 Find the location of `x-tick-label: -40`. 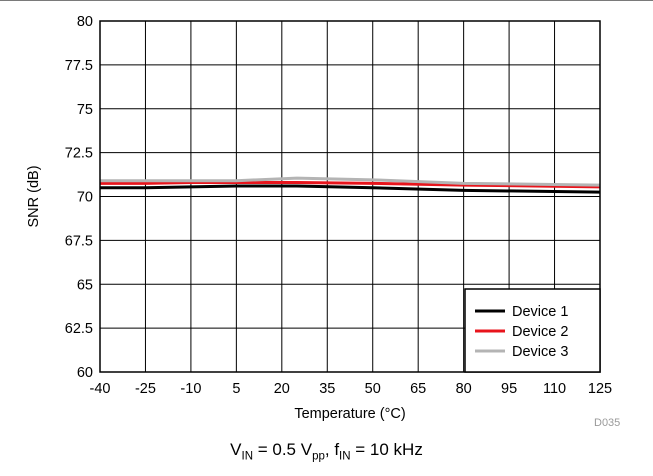

x-tick-label: -40 is located at coordinates (100, 389).